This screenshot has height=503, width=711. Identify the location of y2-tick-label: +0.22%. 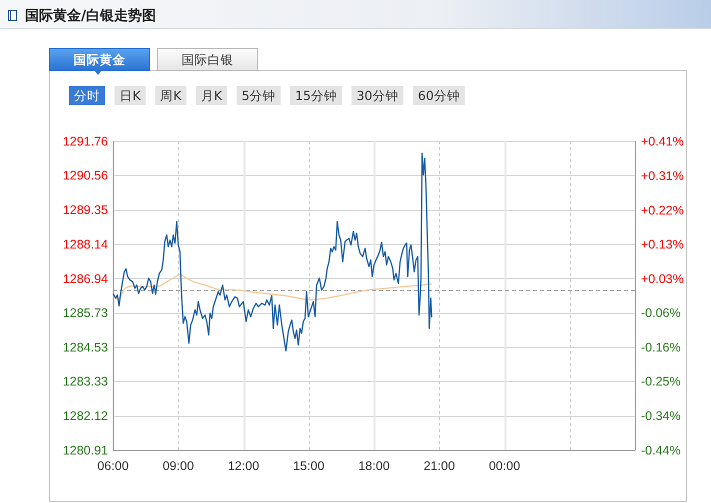
(662, 210).